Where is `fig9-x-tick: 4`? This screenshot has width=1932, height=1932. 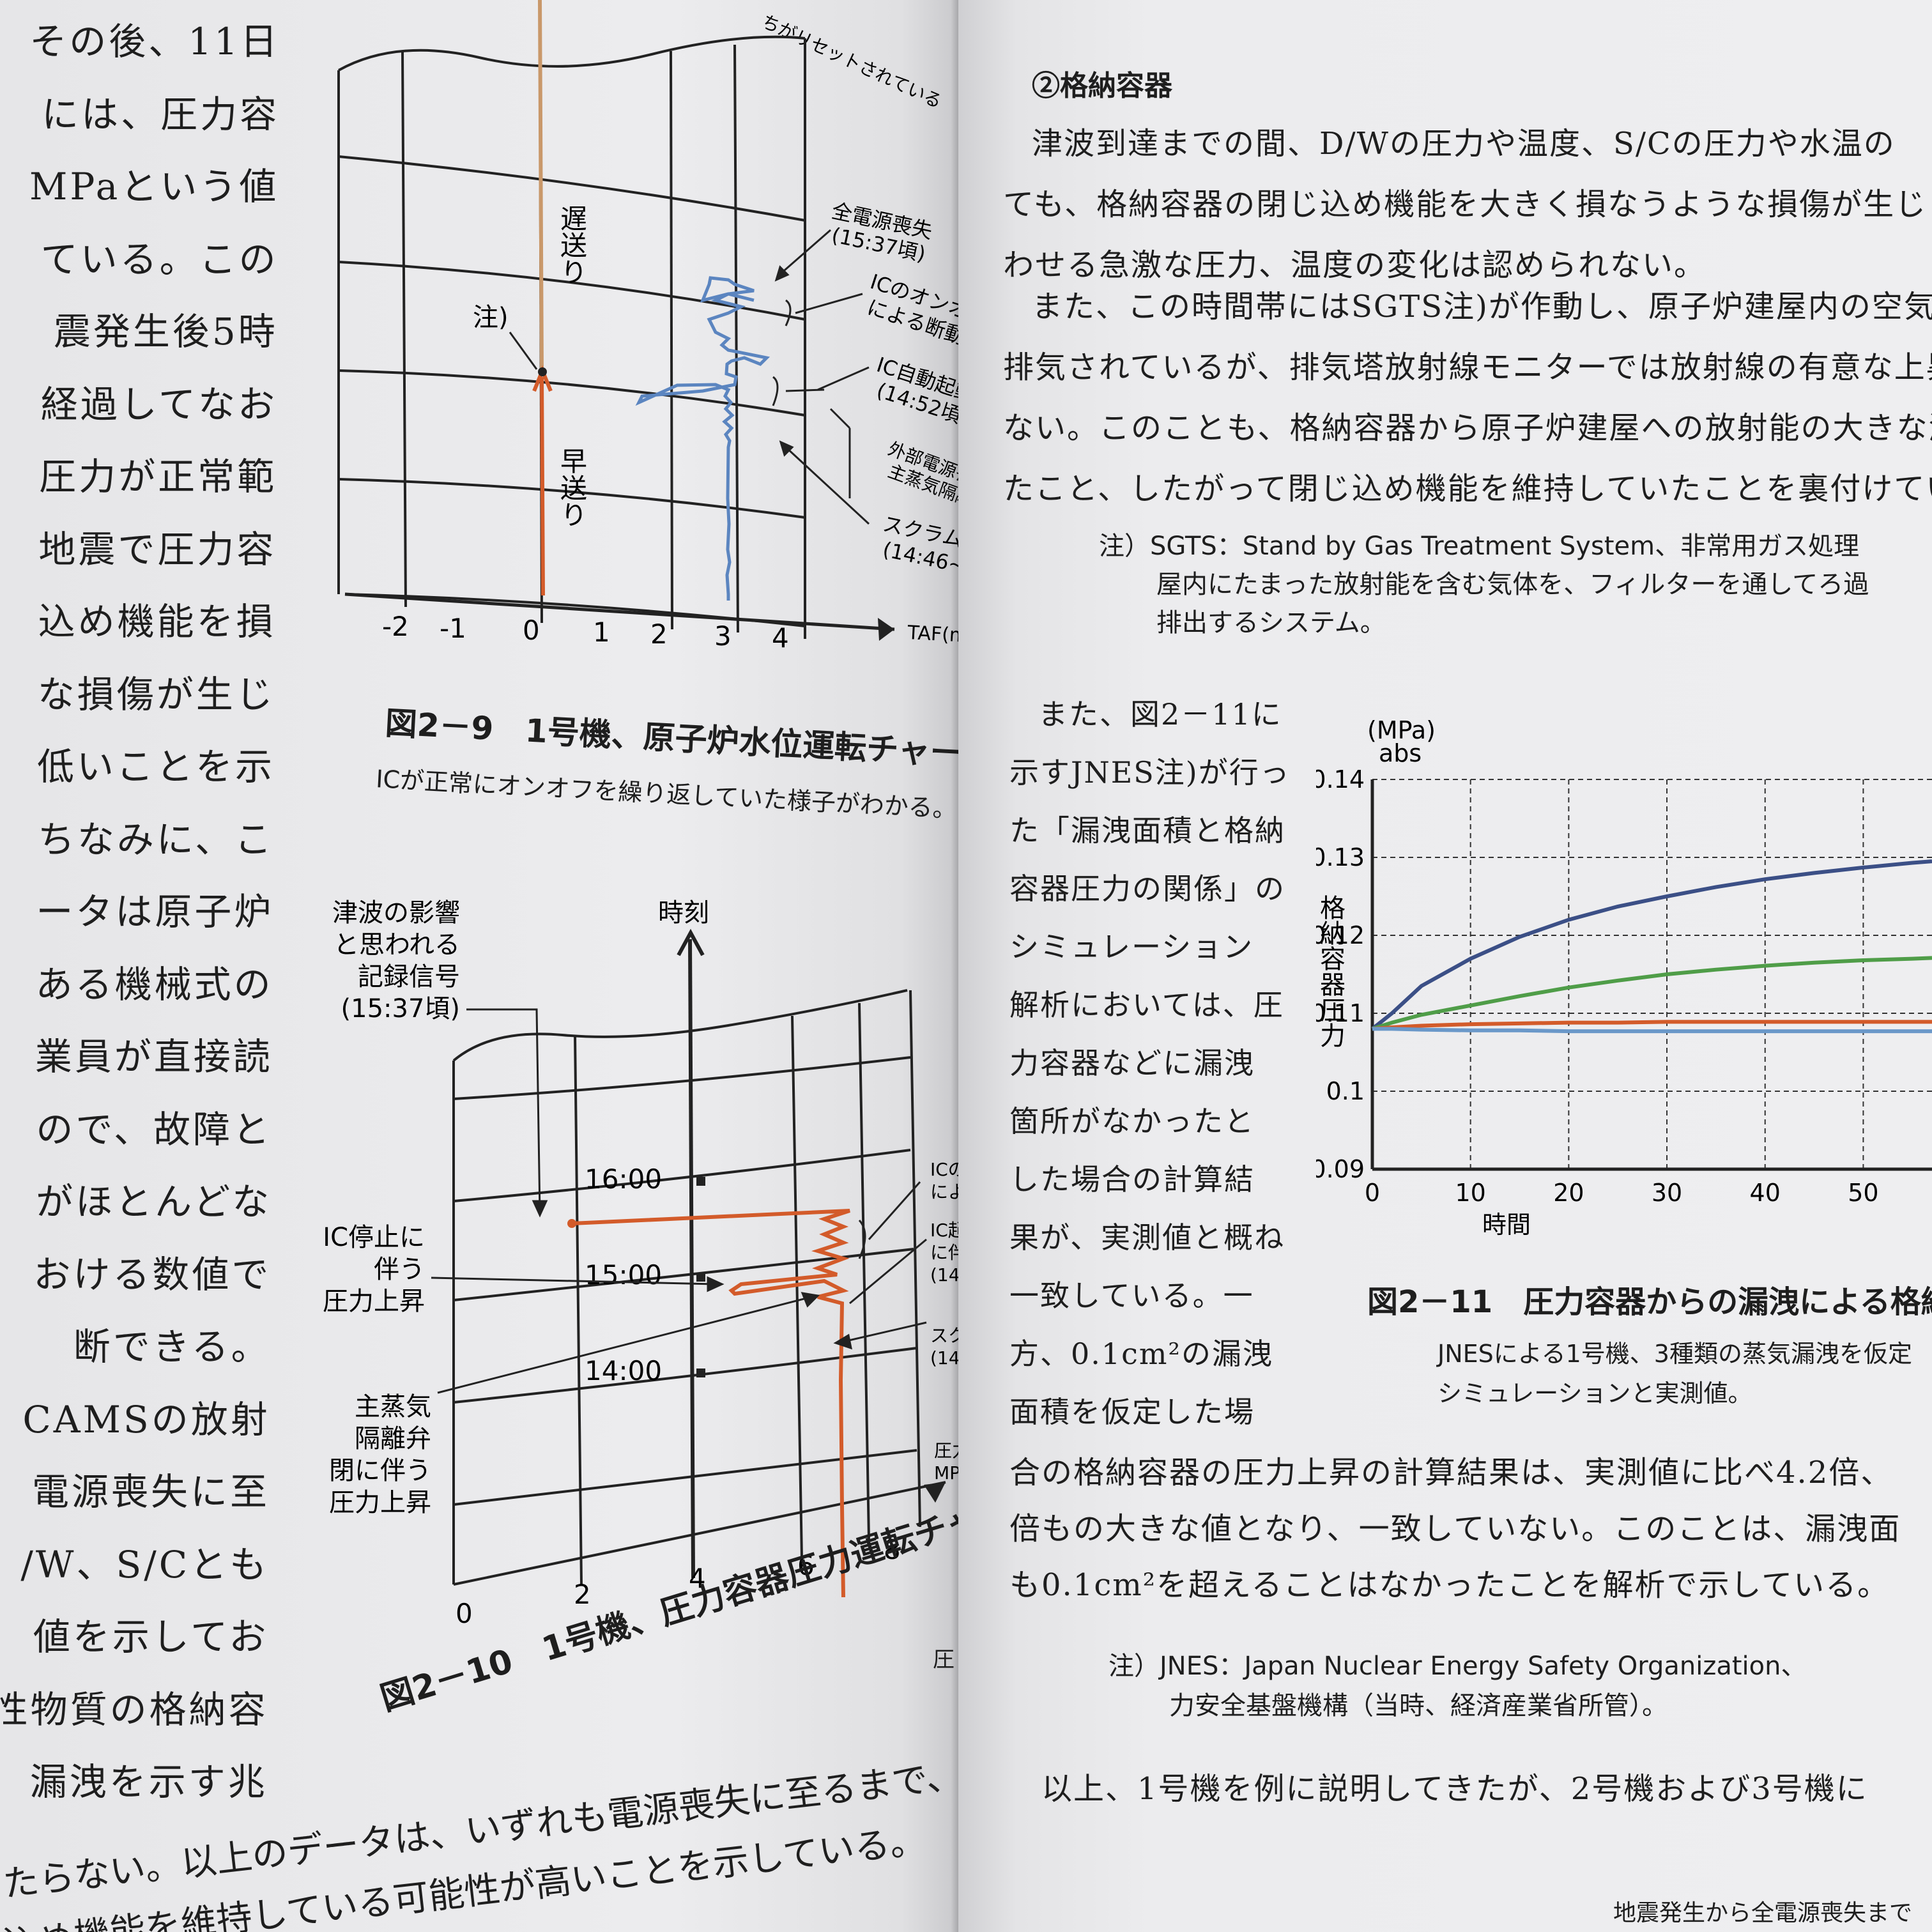
fig9-x-tick: 4 is located at coordinates (780, 638).